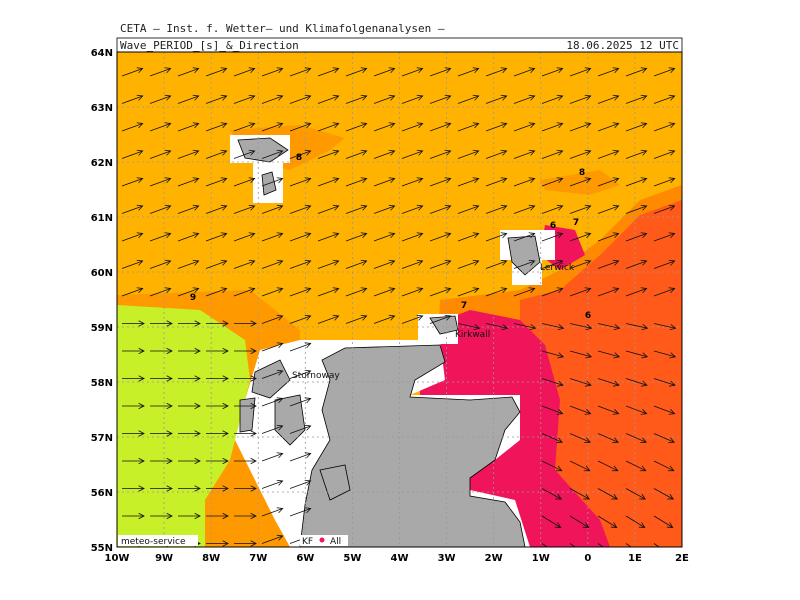 This screenshot has width=800, height=600. Describe the element at coordinates (102, 218) in the screenshot. I see `lat-label: 61N` at that location.